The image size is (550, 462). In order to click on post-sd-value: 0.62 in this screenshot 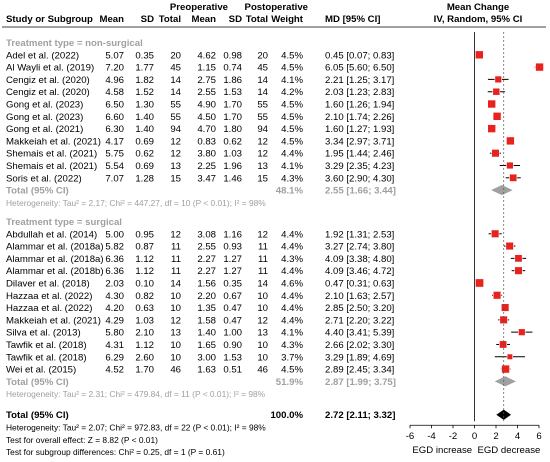, I will do `click(232, 141)`.